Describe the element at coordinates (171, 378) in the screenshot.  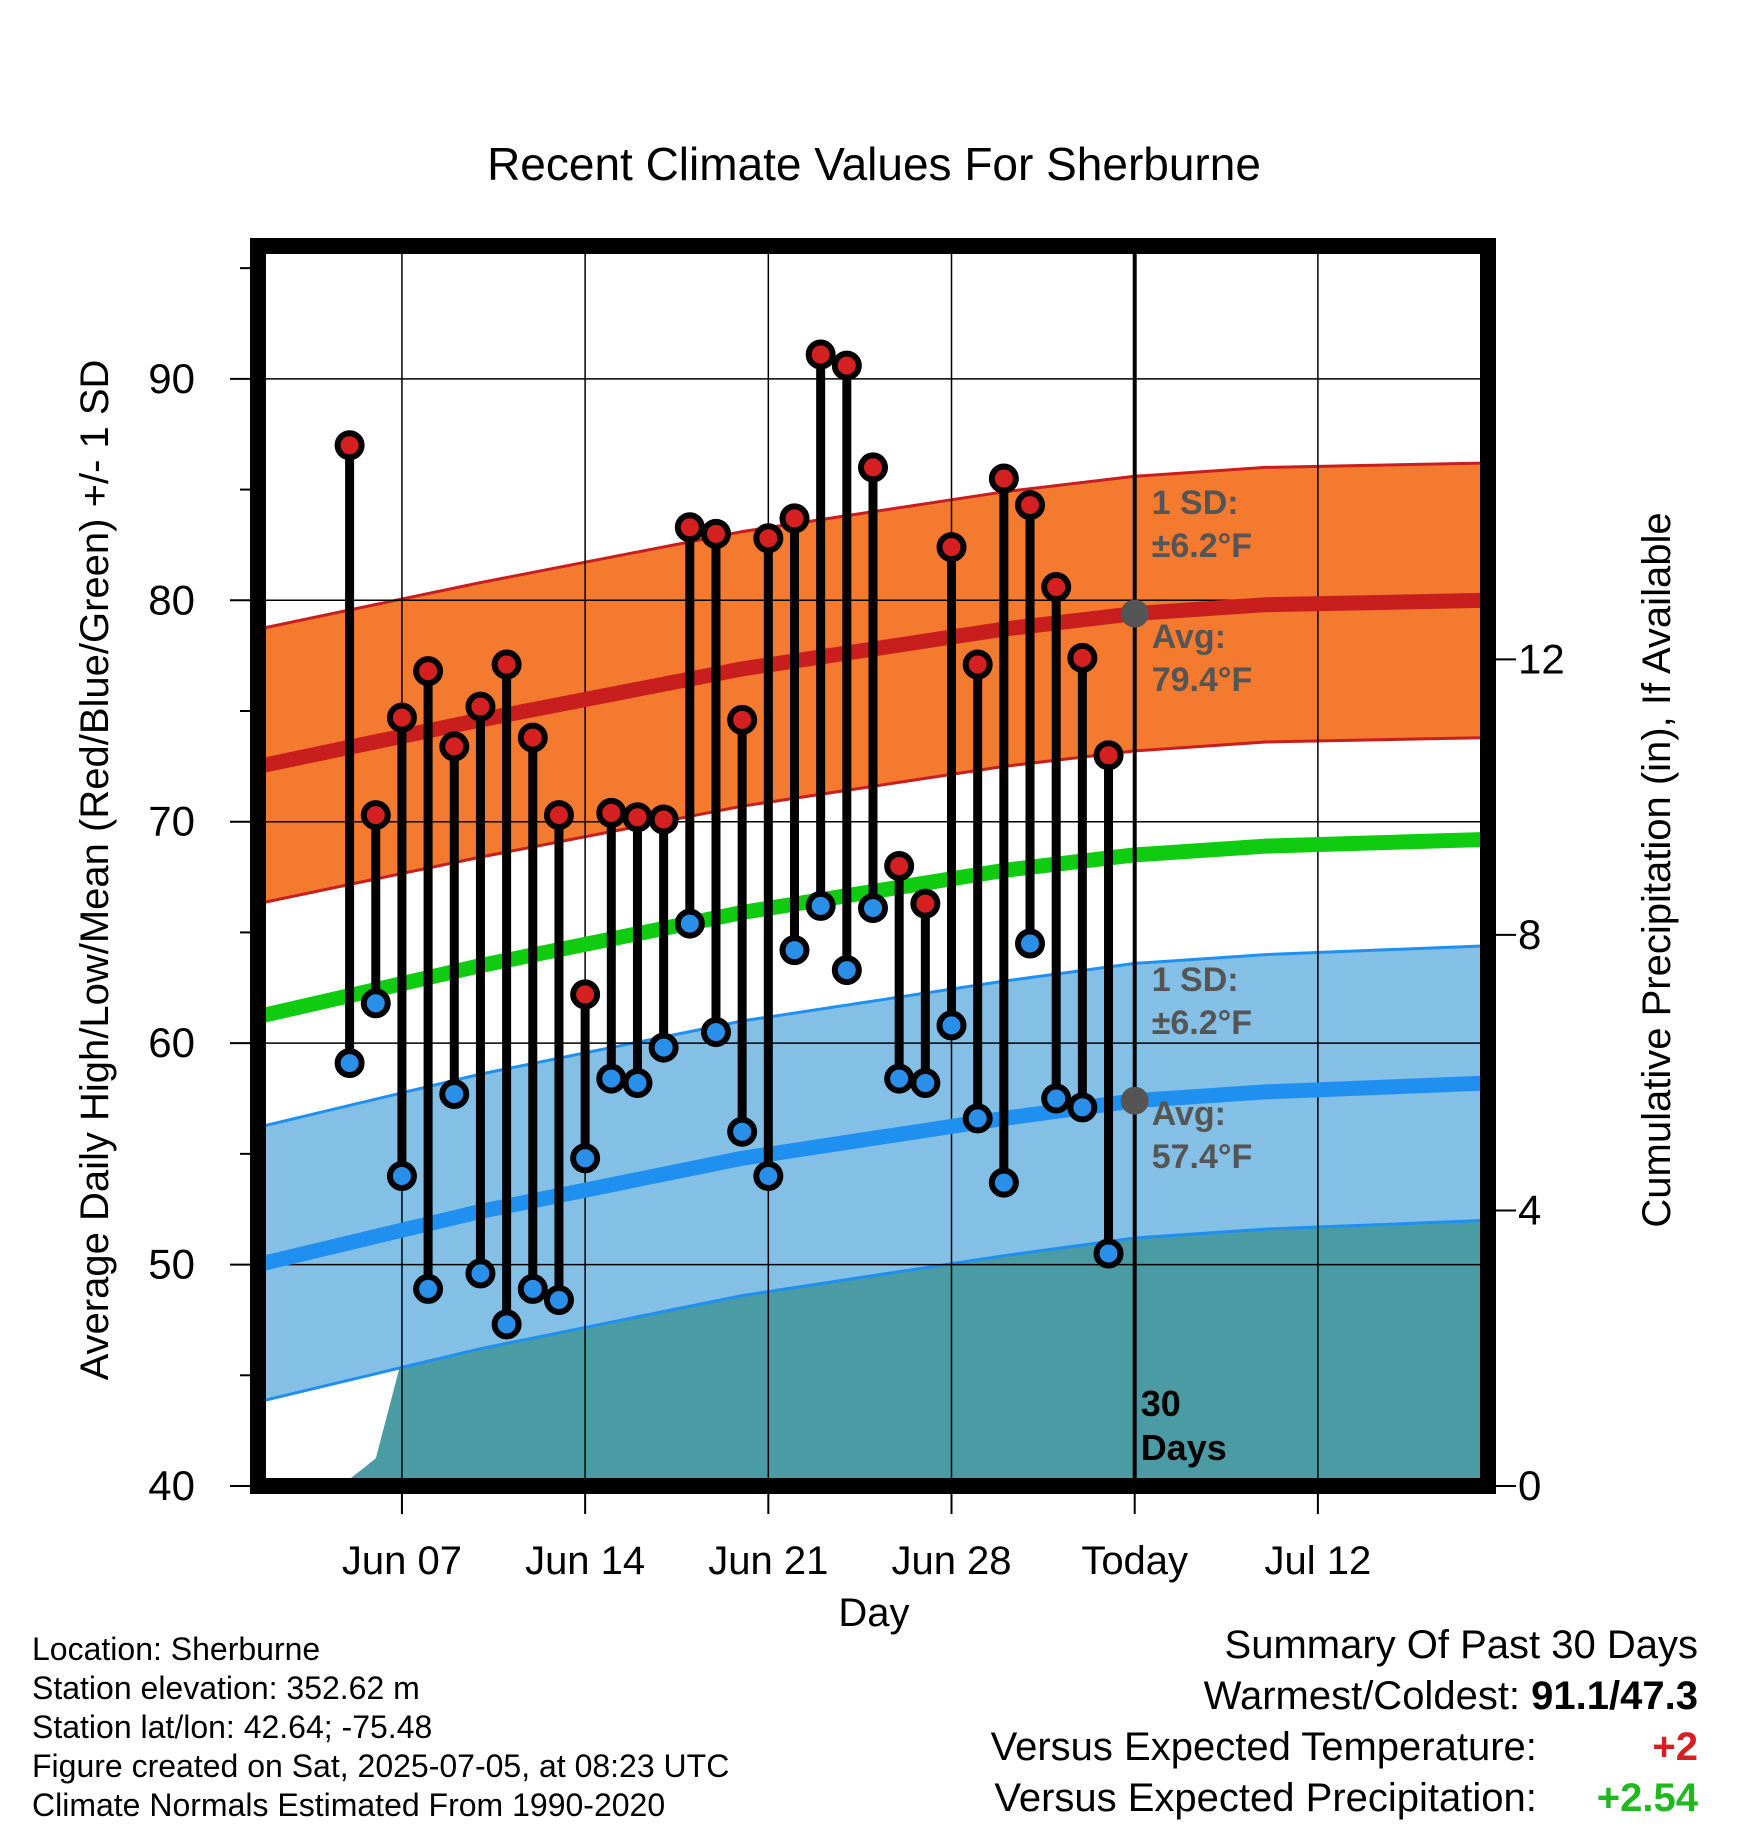
I see `y-tick-label: 90` at that location.